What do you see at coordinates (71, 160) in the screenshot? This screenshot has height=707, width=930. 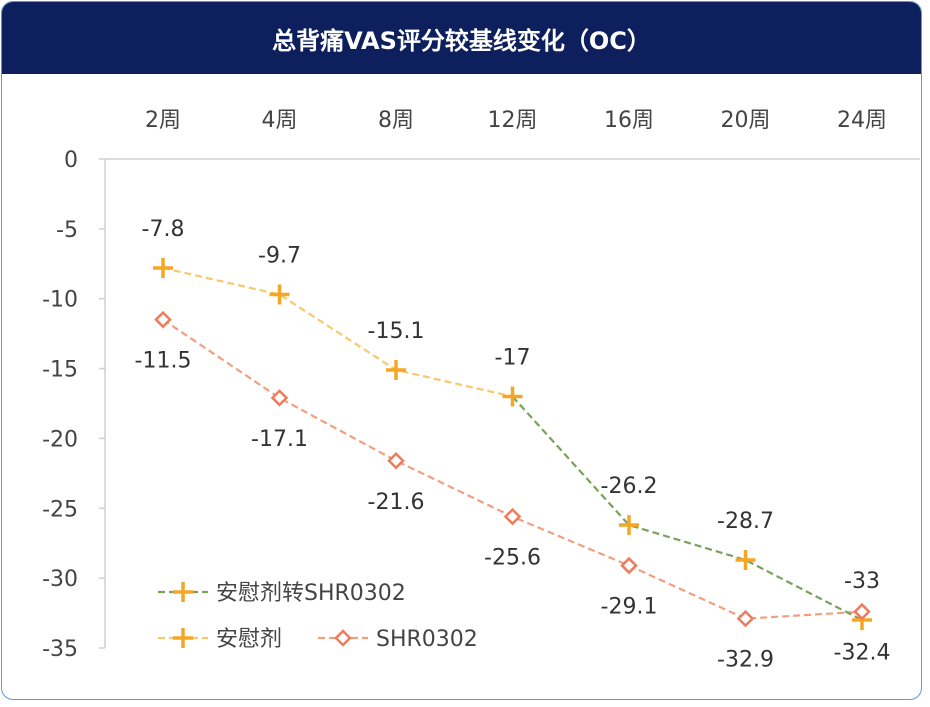 I see `y-tick-label: 0` at bounding box center [71, 160].